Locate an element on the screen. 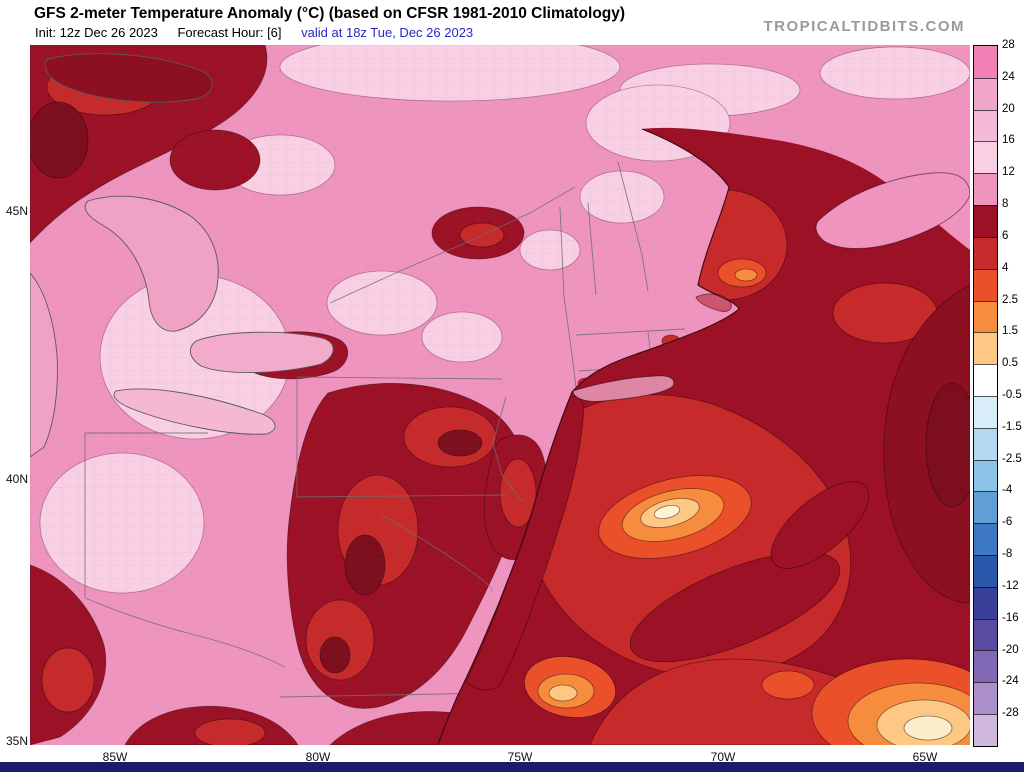 The width and height of the screenshot is (1024, 772). forecast-hour: Forecast Hour: [6] is located at coordinates (229, 32).